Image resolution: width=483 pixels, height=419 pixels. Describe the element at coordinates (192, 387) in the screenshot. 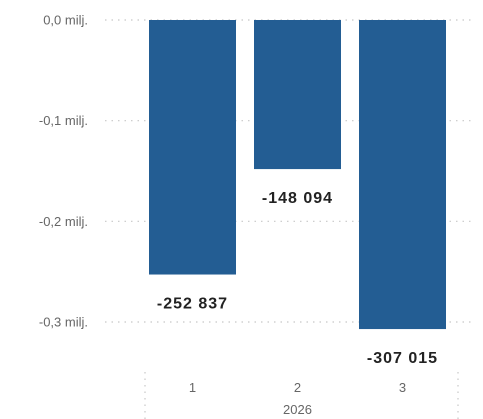

I see `x-tick-label: 1` at that location.